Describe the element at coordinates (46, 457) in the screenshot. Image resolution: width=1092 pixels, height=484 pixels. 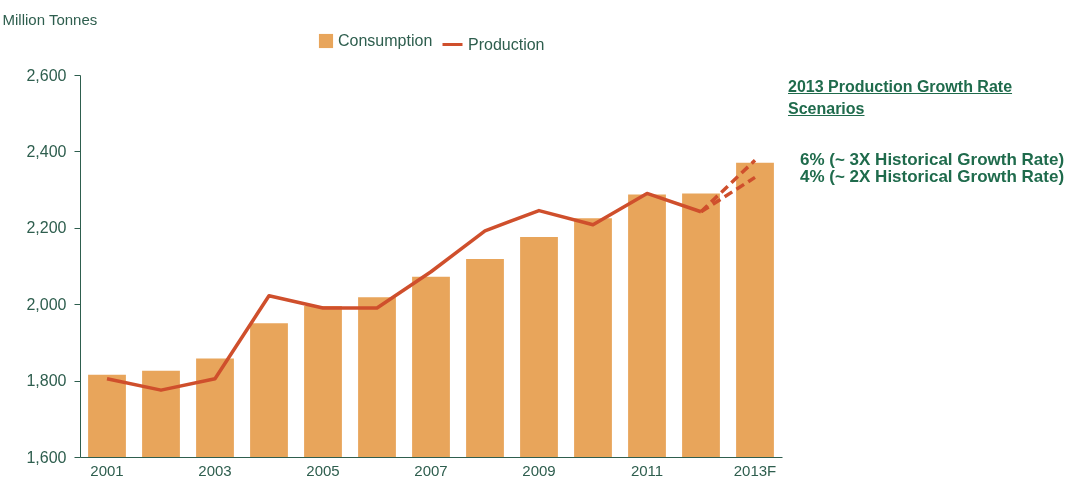
I see `y-tick-label: 1,600` at that location.